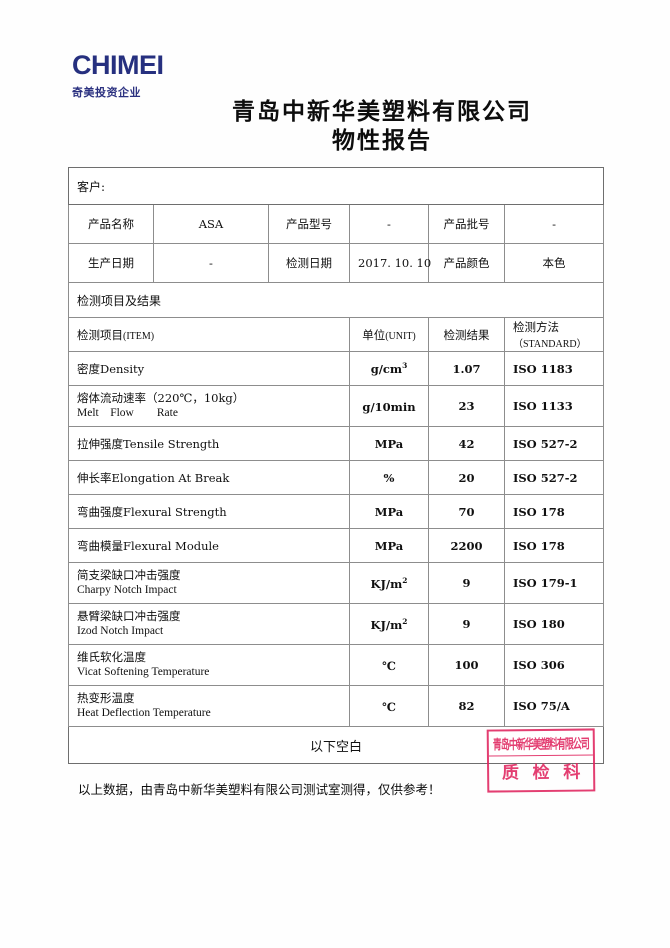 The height and width of the screenshot is (948, 670). Describe the element at coordinates (466, 334) in the screenshot. I see `col-header-result: 检测结果` at that location.